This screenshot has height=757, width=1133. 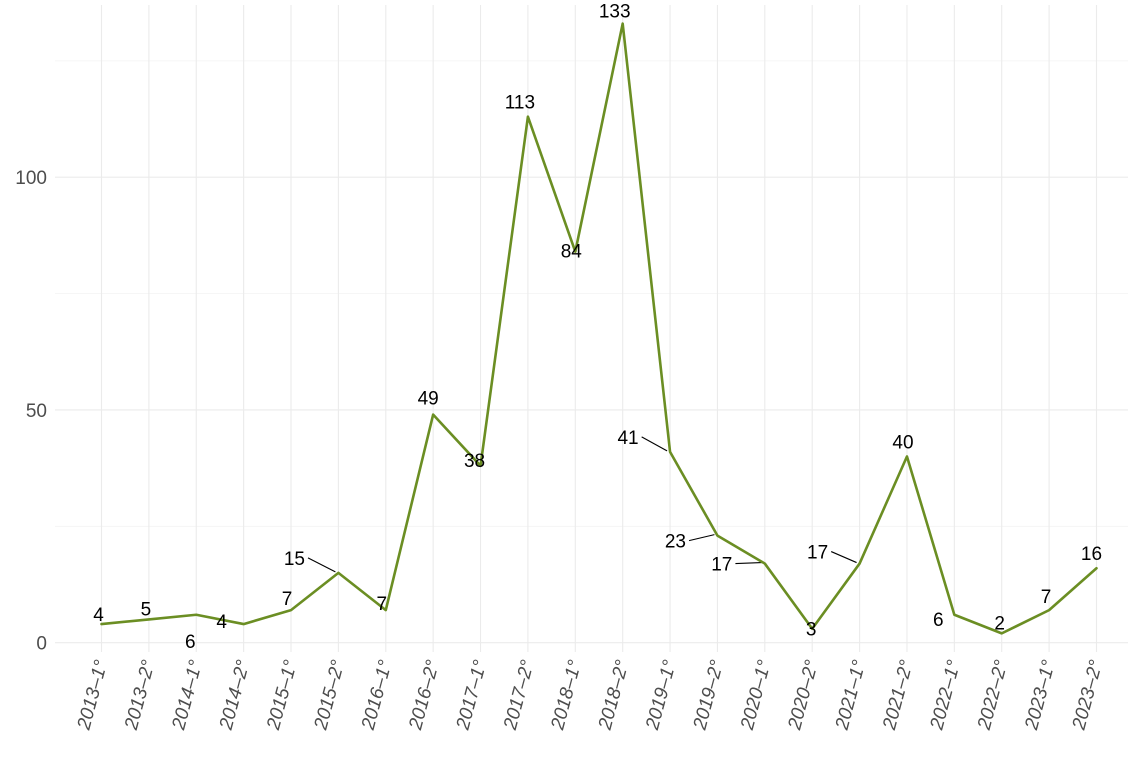 What do you see at coordinates (756, 694) in the screenshot?
I see `x-tick-label: 2020–1°` at bounding box center [756, 694].